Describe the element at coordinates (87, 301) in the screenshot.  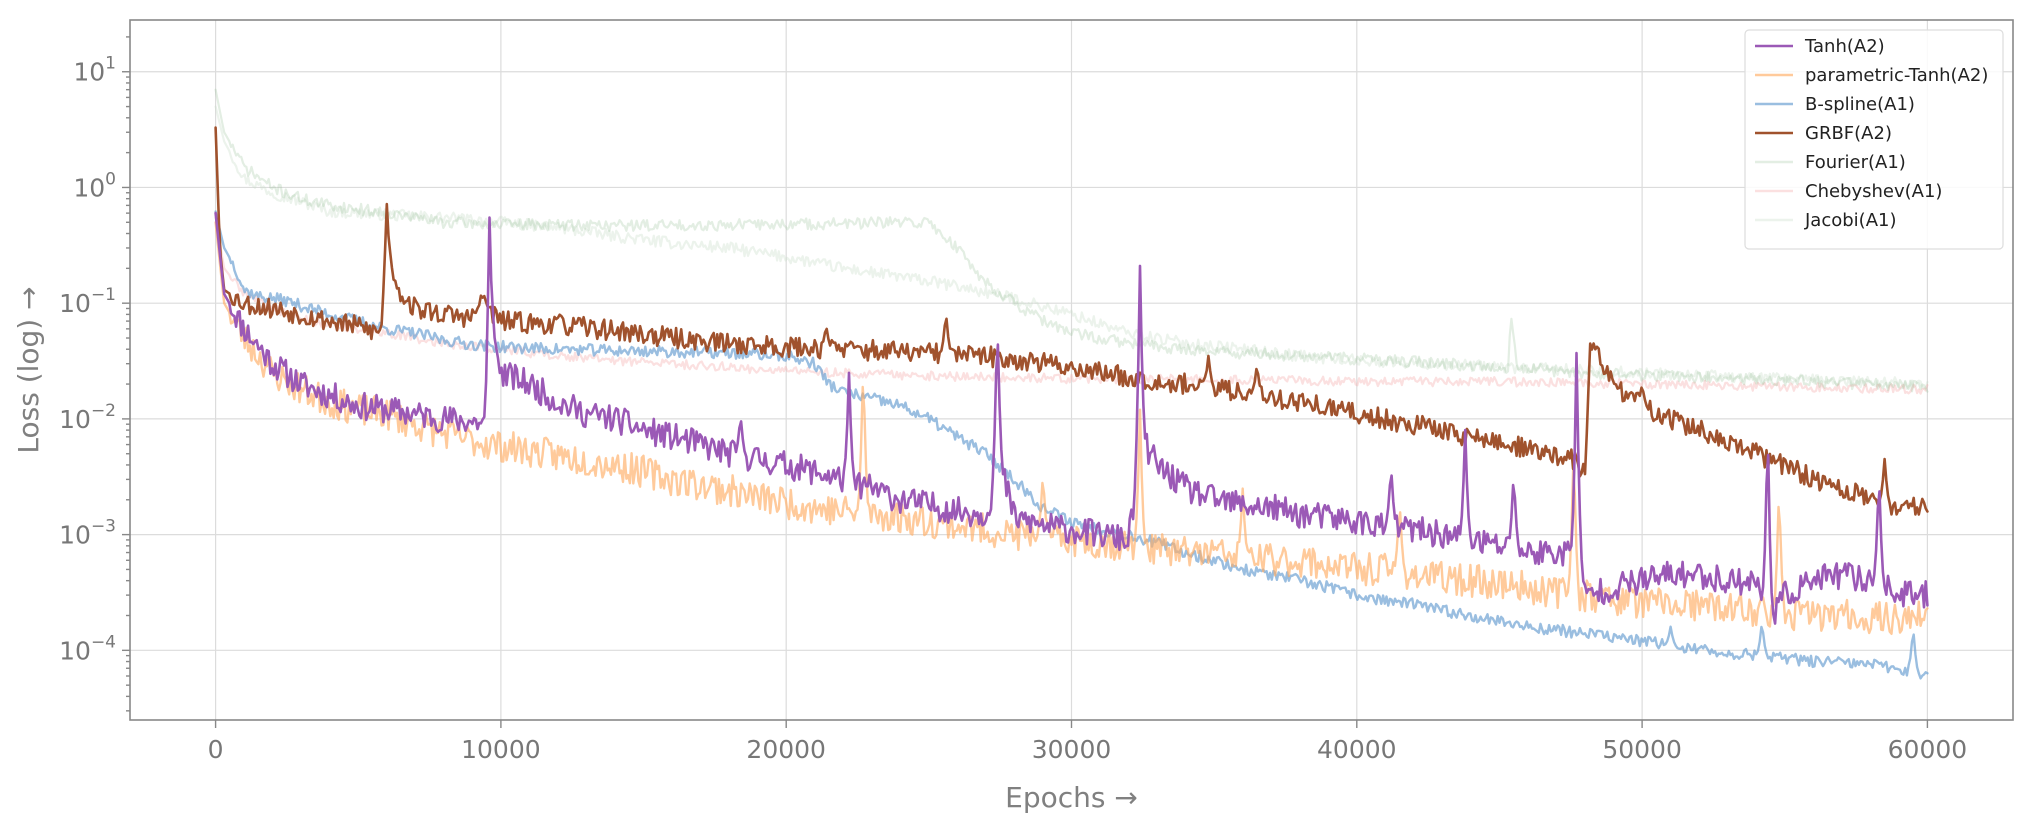
I see `y-tick-label: 10⁻¹` at that location.